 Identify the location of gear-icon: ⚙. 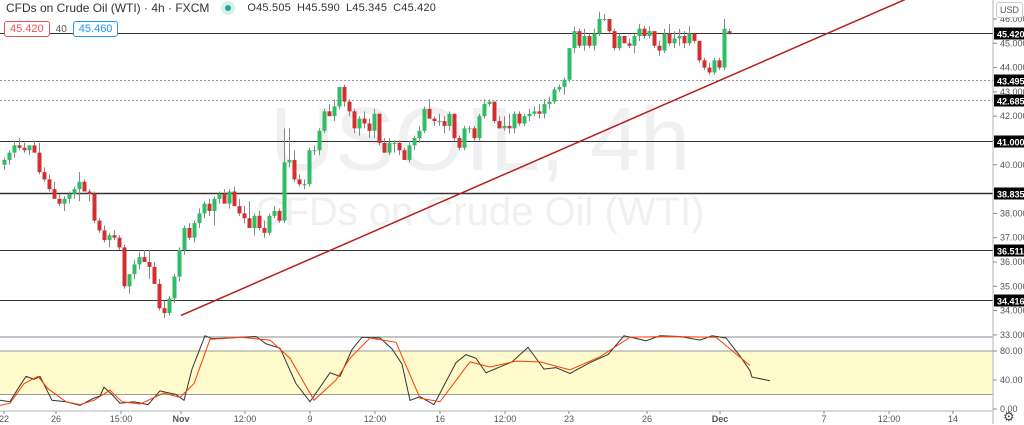
(1009, 416).